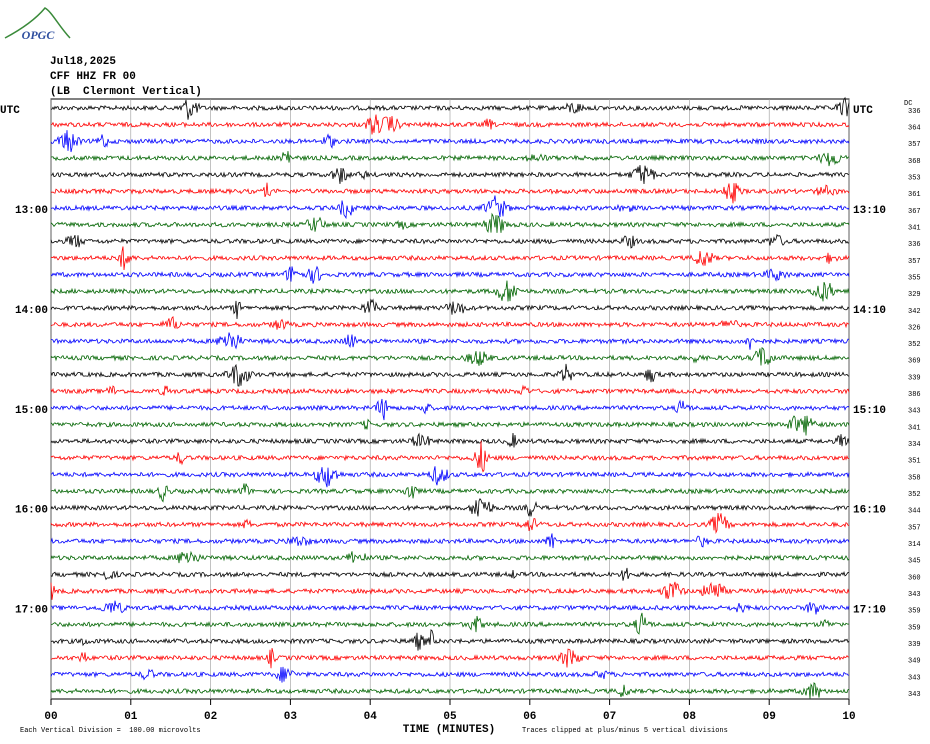 This screenshot has width=930, height=744. Describe the element at coordinates (914, 462) in the screenshot. I see `dc-value: 351` at that location.